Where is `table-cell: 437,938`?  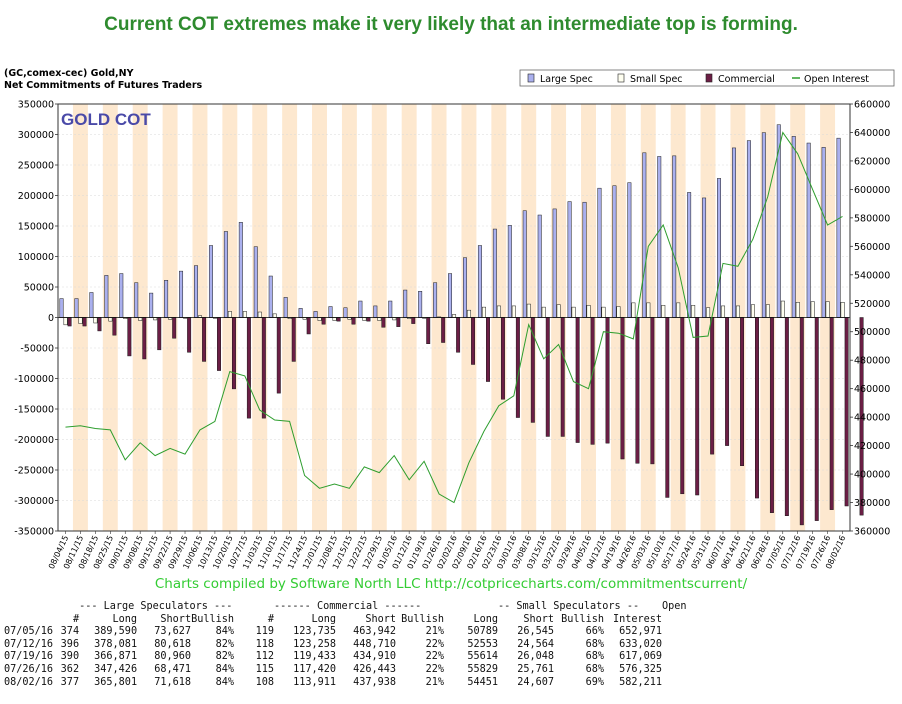 table-cell: 437,938 is located at coordinates (375, 682).